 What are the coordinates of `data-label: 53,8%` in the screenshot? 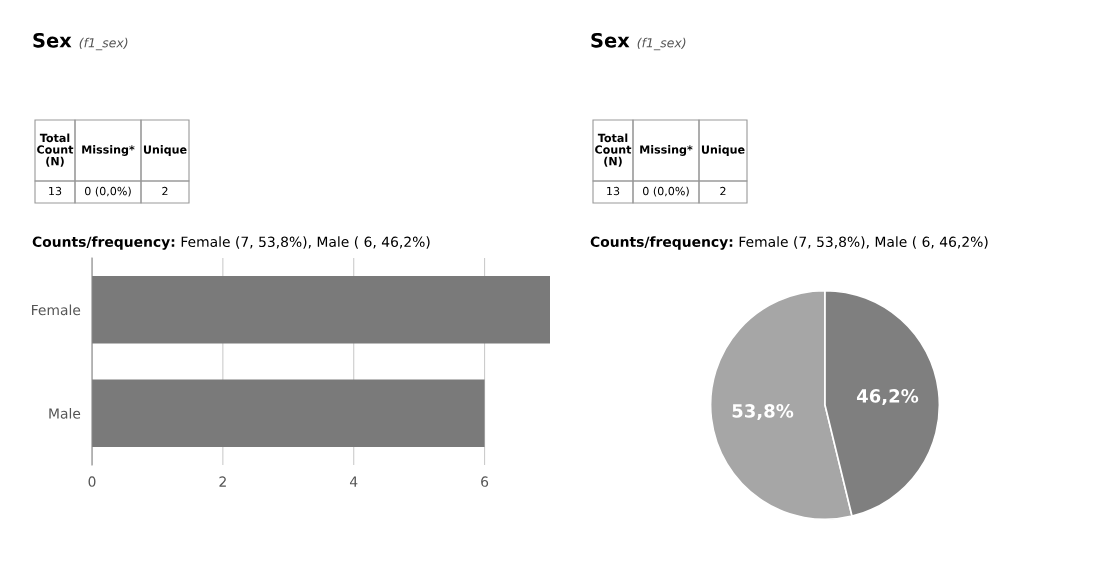 It's located at (763, 412).